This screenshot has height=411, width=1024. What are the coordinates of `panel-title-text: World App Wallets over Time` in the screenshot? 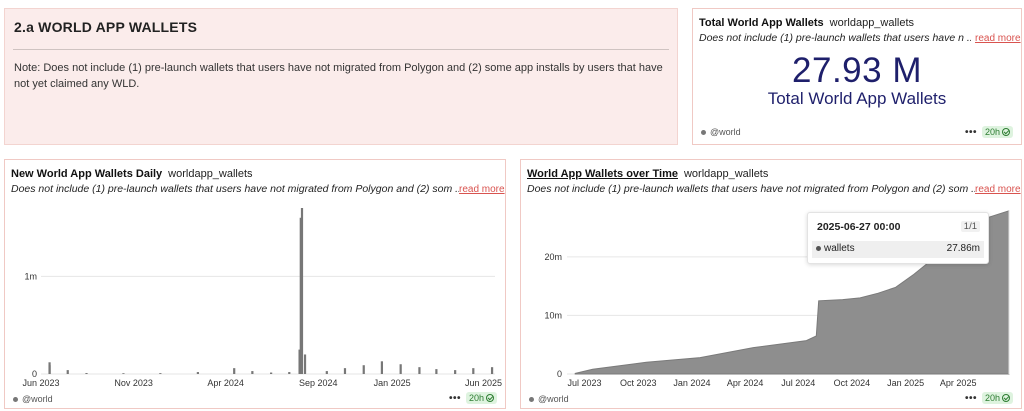 It's located at (602, 174).